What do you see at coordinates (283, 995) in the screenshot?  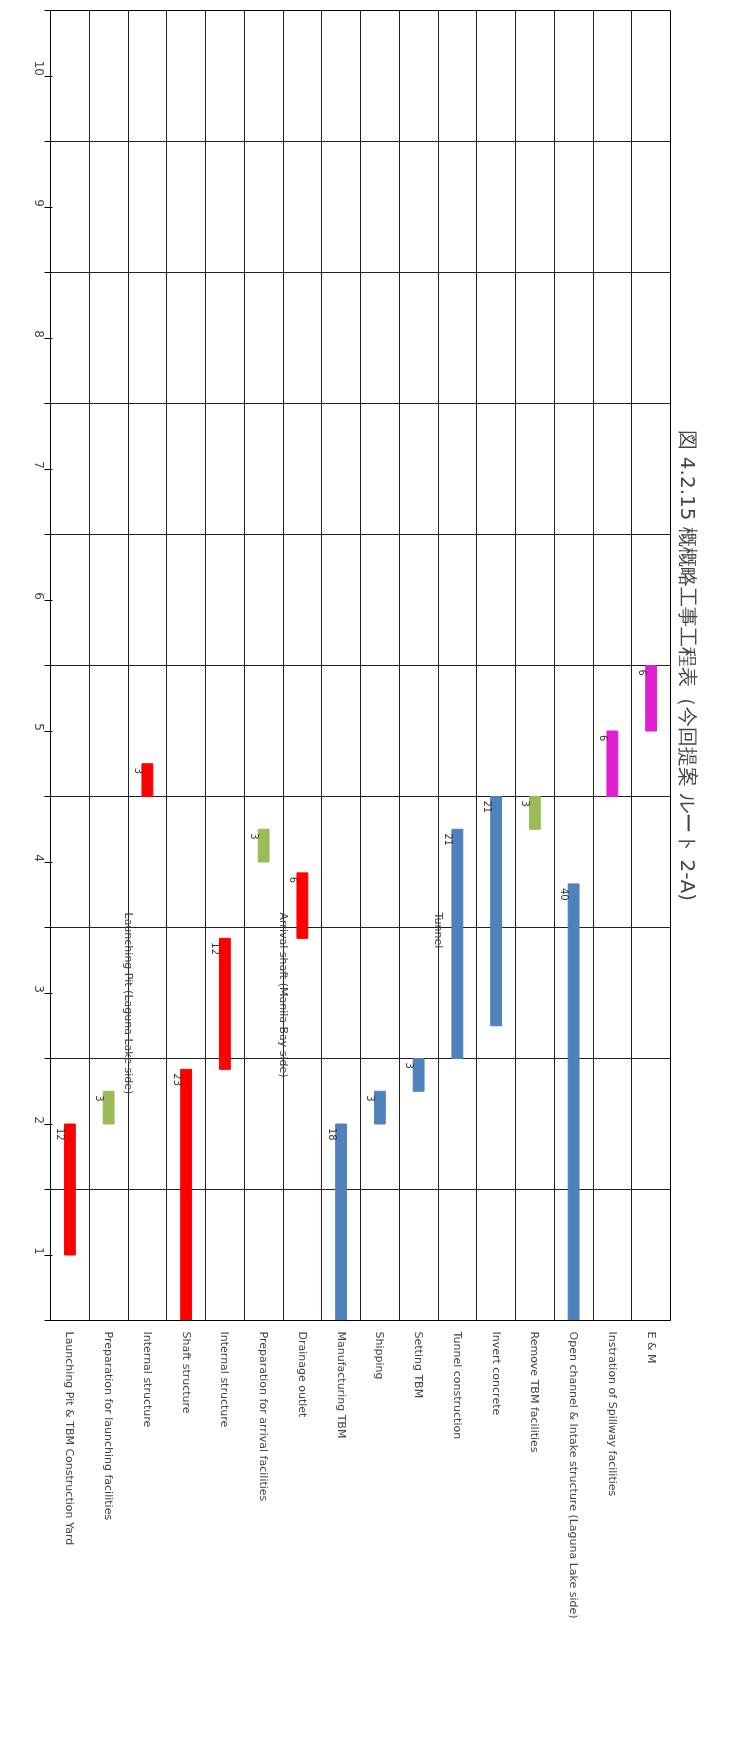 I see `annotation: Arrival shaft (Manila Bay side)` at bounding box center [283, 995].